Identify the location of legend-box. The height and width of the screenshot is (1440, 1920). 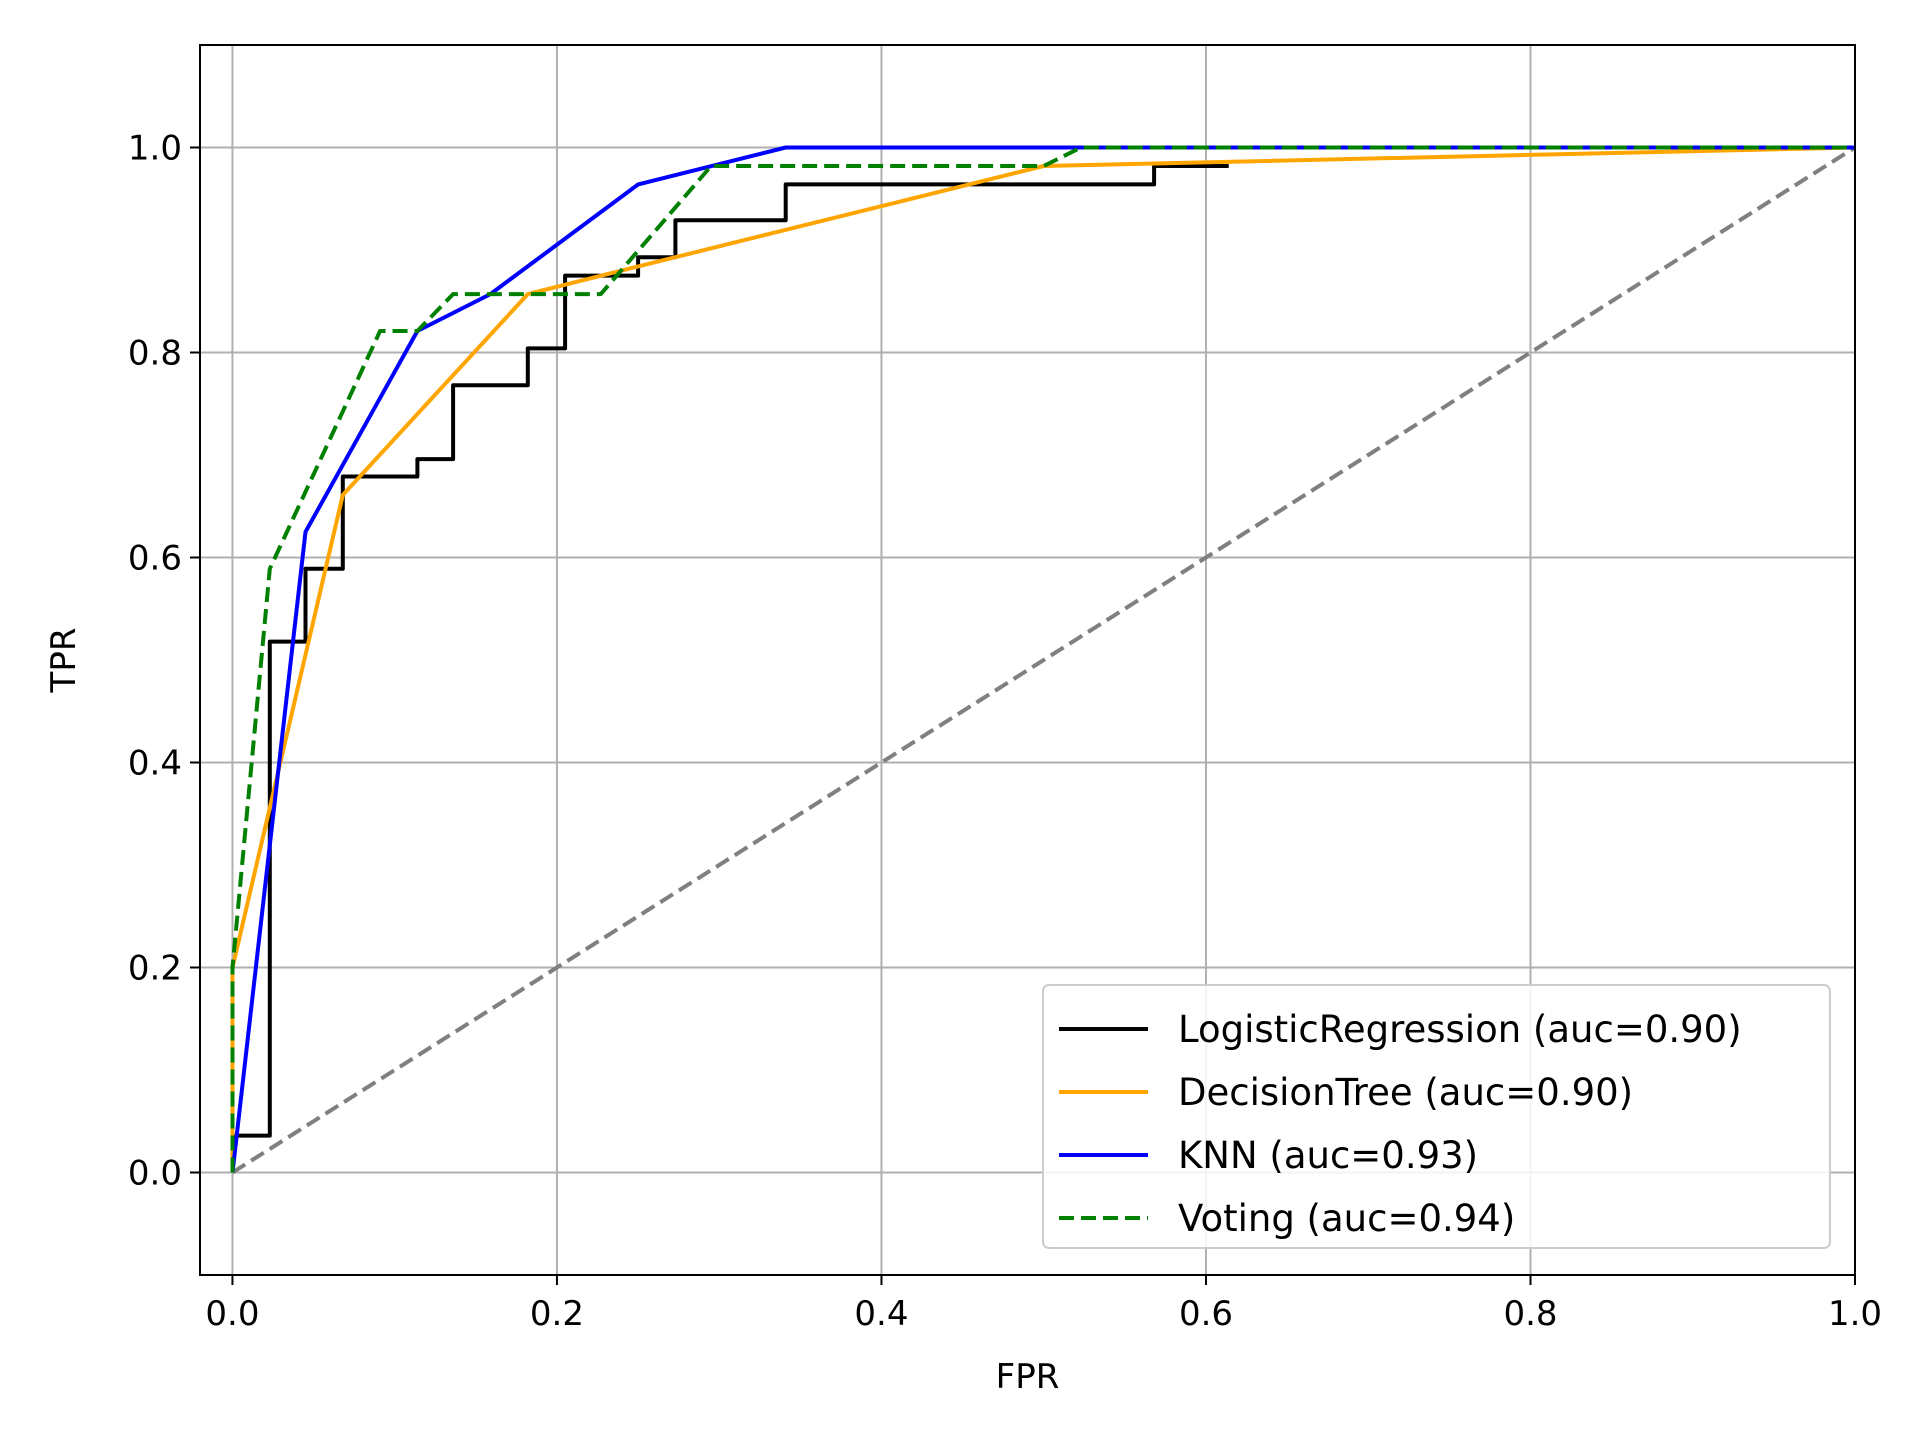
(1436, 1116).